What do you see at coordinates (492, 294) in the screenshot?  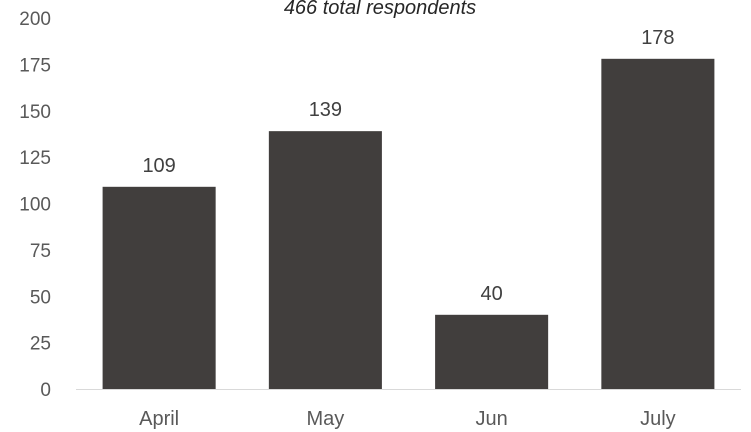 I see `data-label: 40` at bounding box center [492, 294].